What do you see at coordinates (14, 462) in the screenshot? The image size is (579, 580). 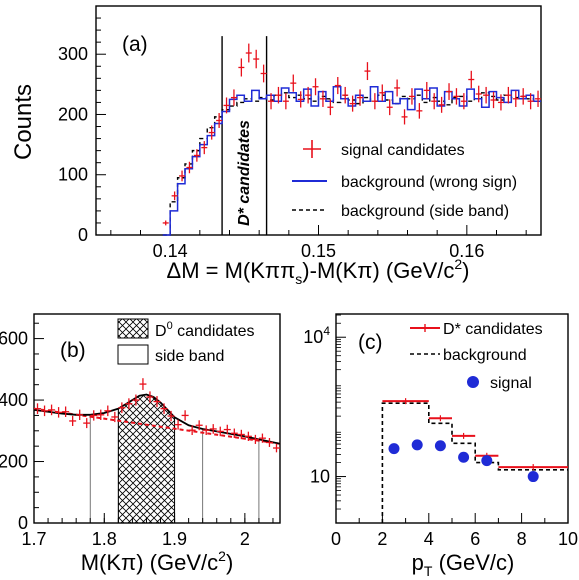 I see `b-ytick-label-1: 200` at bounding box center [14, 462].